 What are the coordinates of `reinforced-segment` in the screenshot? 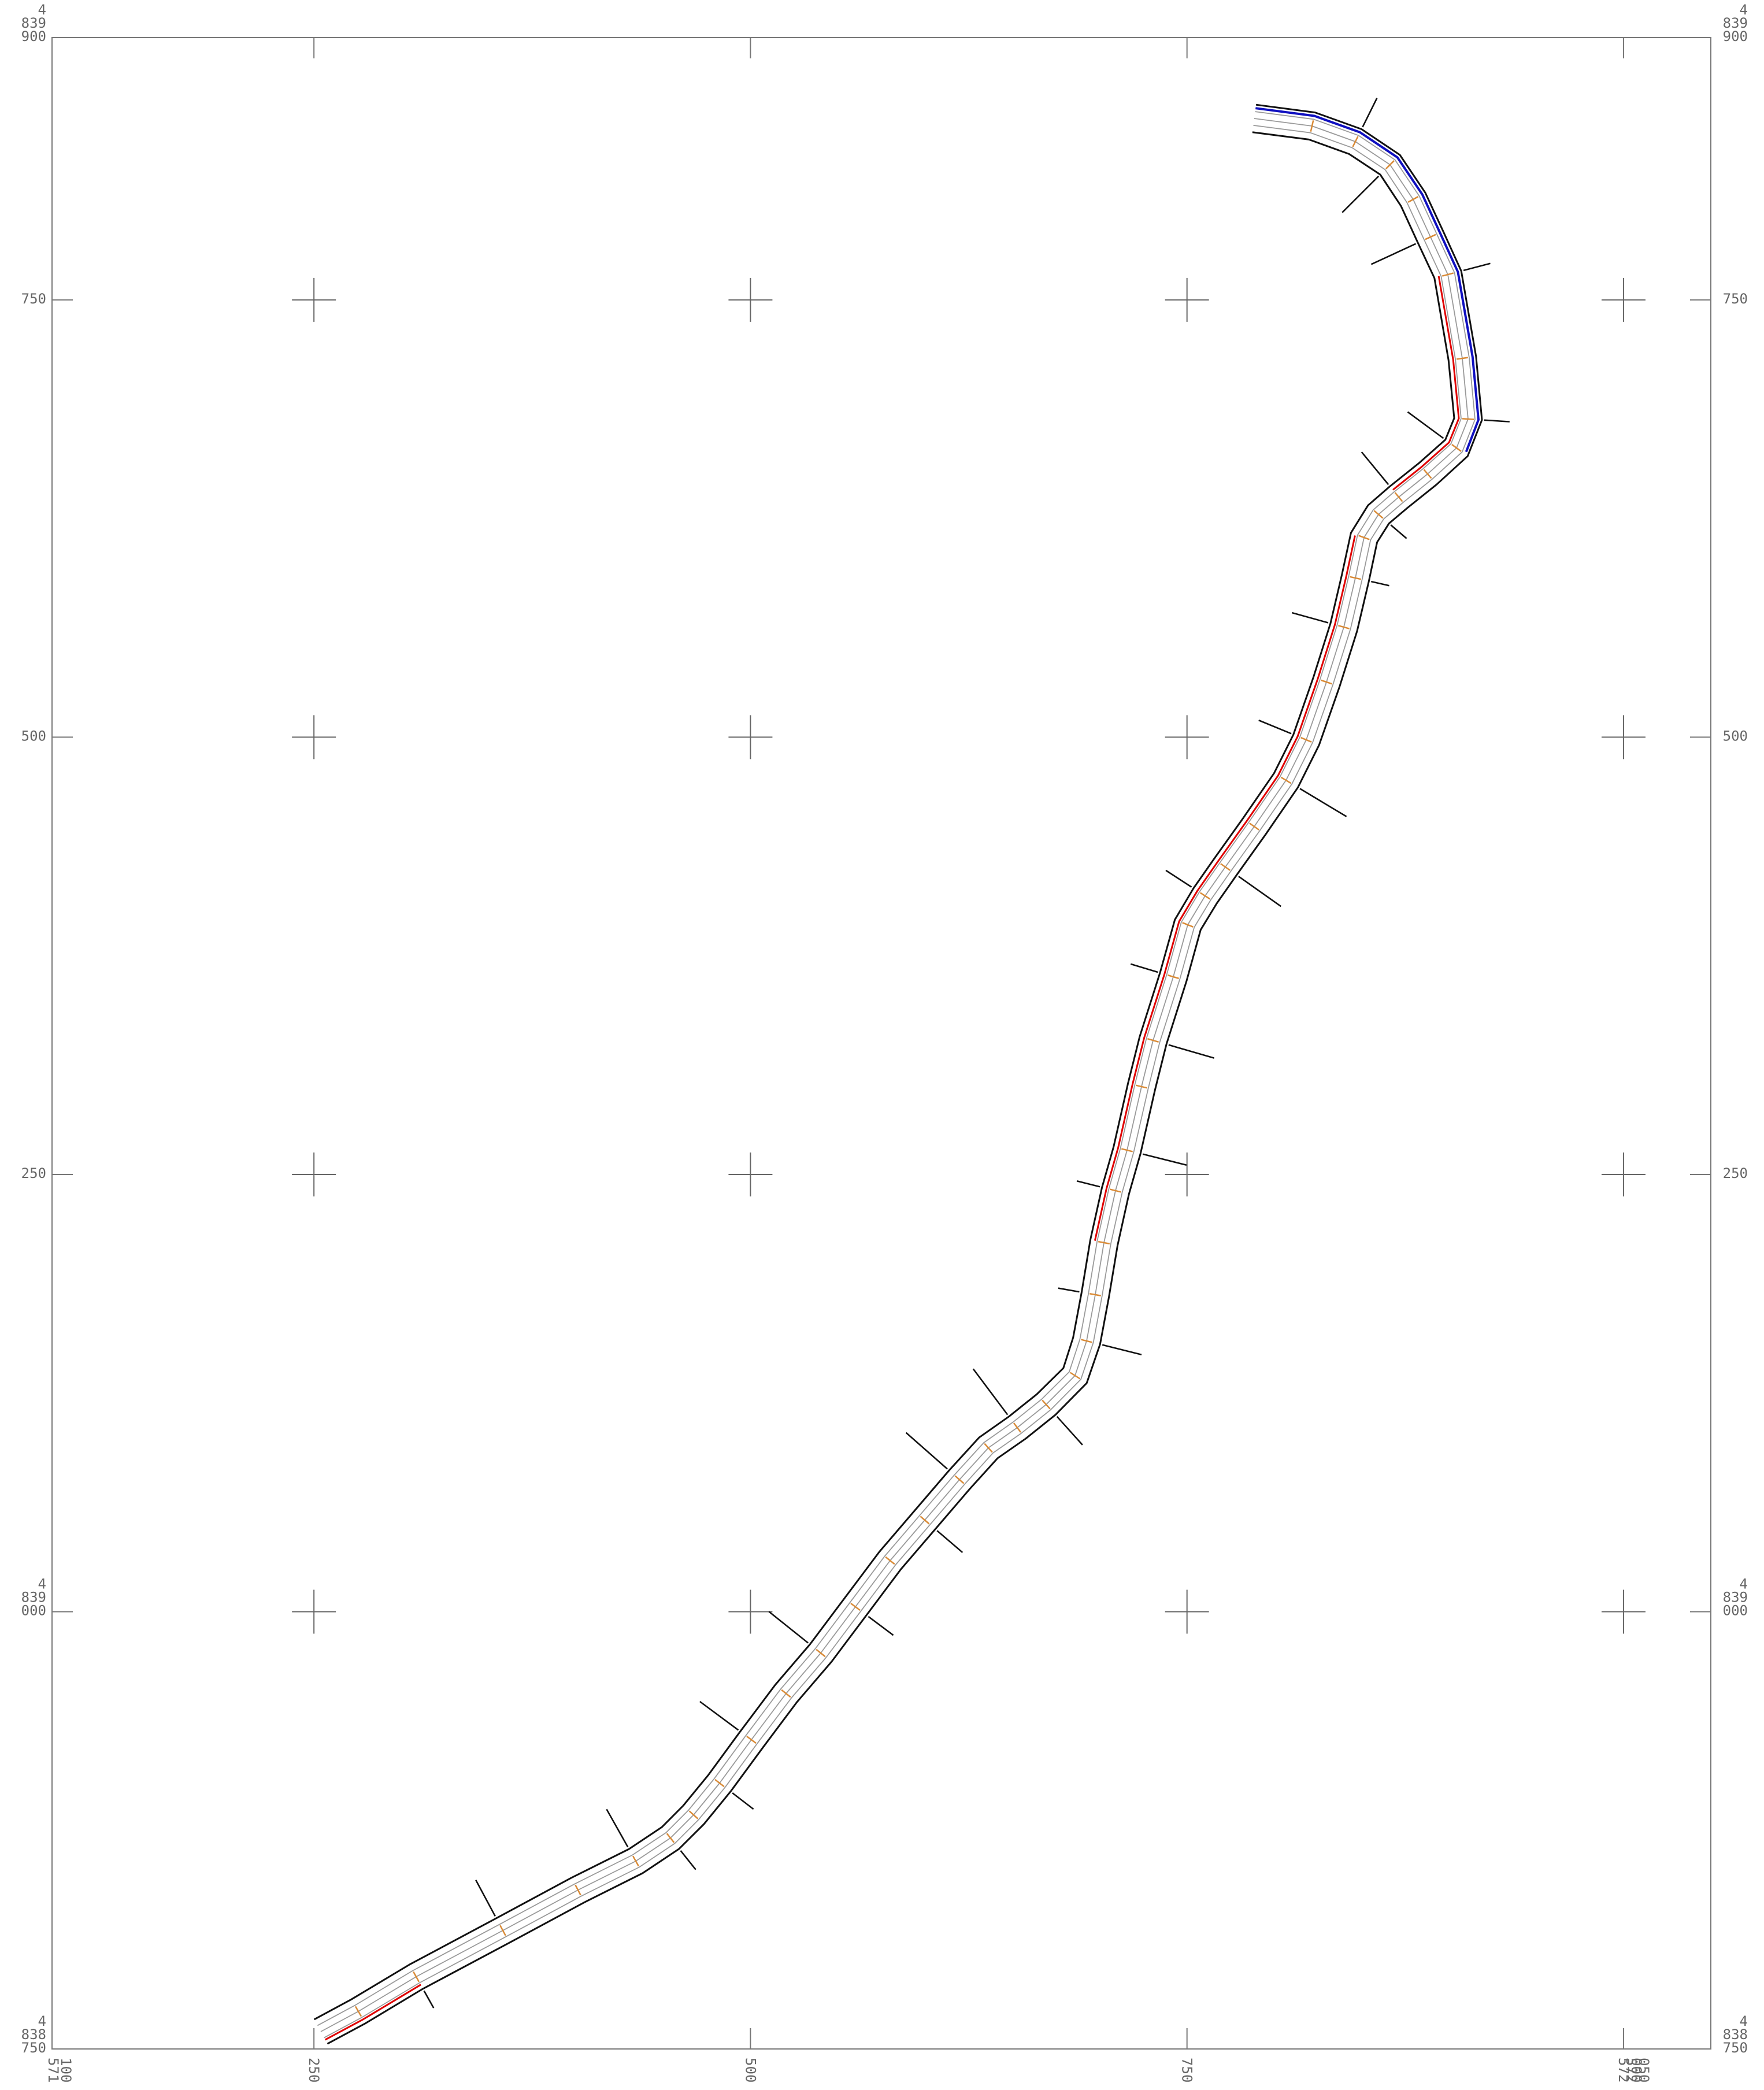 It's located at (1367, 280).